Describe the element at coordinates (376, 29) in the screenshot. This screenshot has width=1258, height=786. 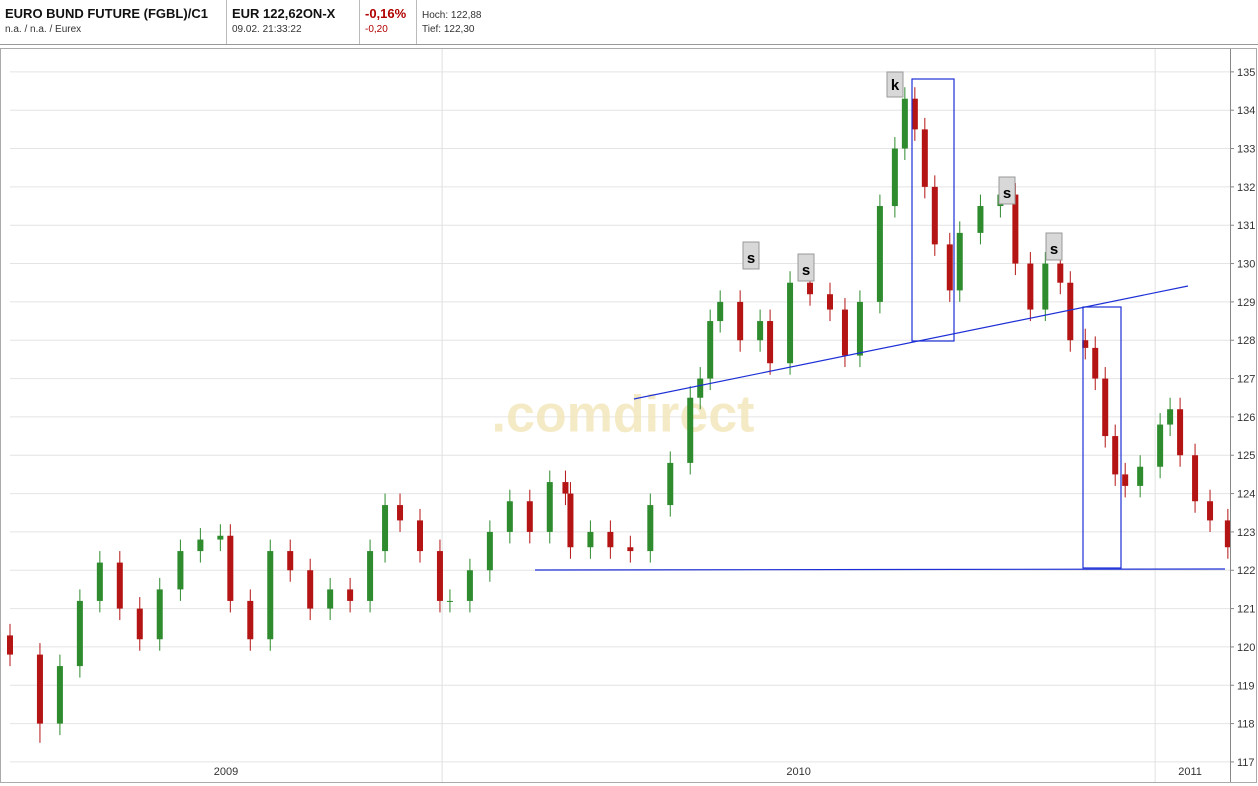
I see `change-abs: -0,20` at that location.